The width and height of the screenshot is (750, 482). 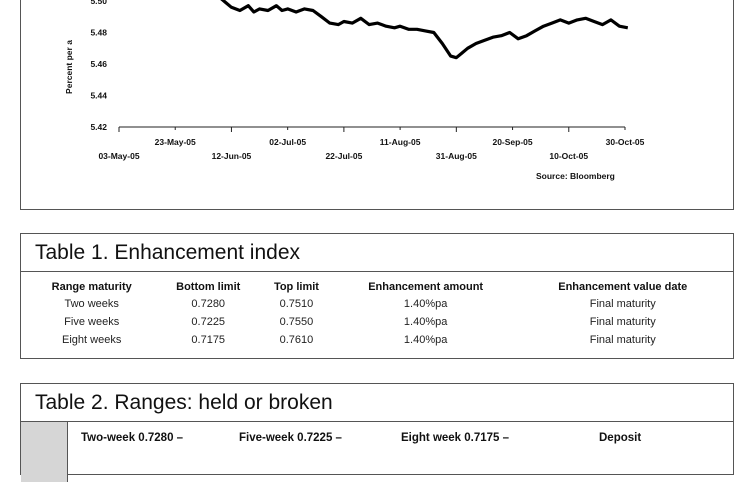 What do you see at coordinates (44, 452) in the screenshot?
I see `table2-side-cell` at bounding box center [44, 452].